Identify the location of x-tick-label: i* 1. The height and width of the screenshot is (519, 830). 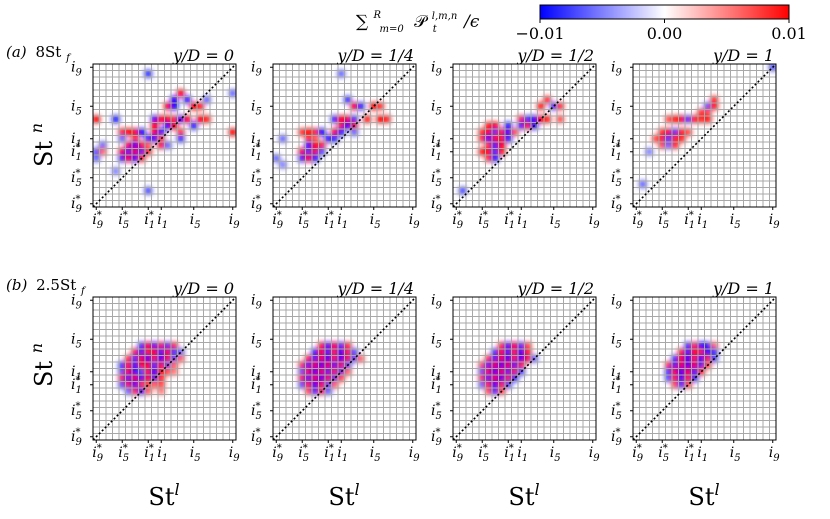
(509, 453).